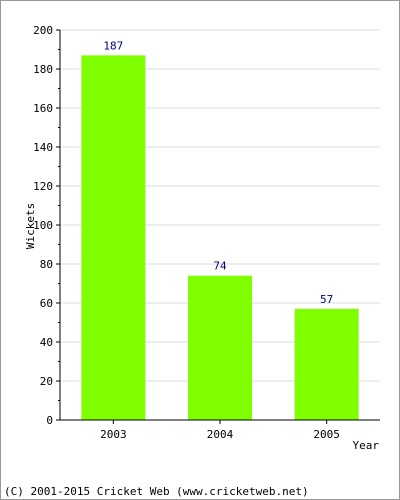 The image size is (400, 500). Describe the element at coordinates (220, 266) in the screenshot. I see `bar-value-label: 74` at that location.